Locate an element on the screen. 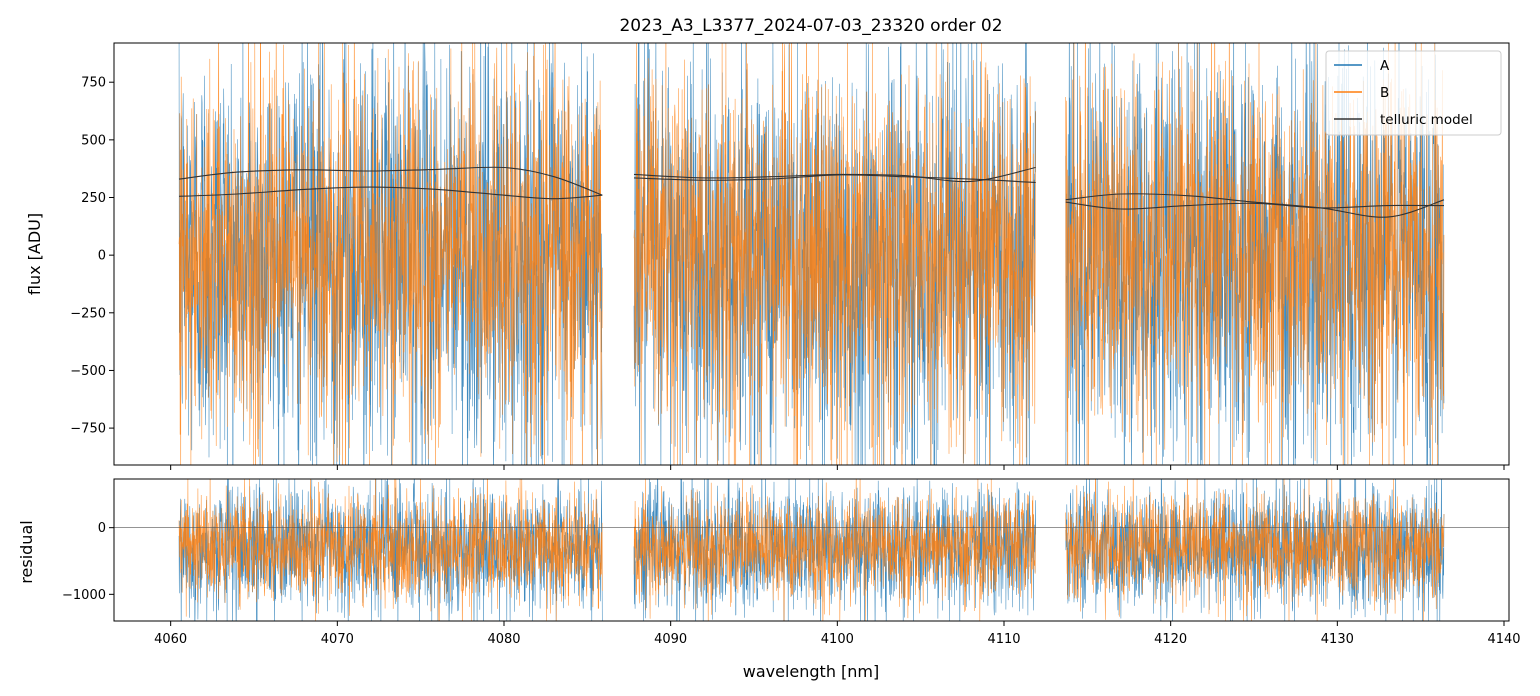  residual-x-ticks: 4060 4070 4080 4090 4100 4110 4120 4130 4140 is located at coordinates (837, 634).